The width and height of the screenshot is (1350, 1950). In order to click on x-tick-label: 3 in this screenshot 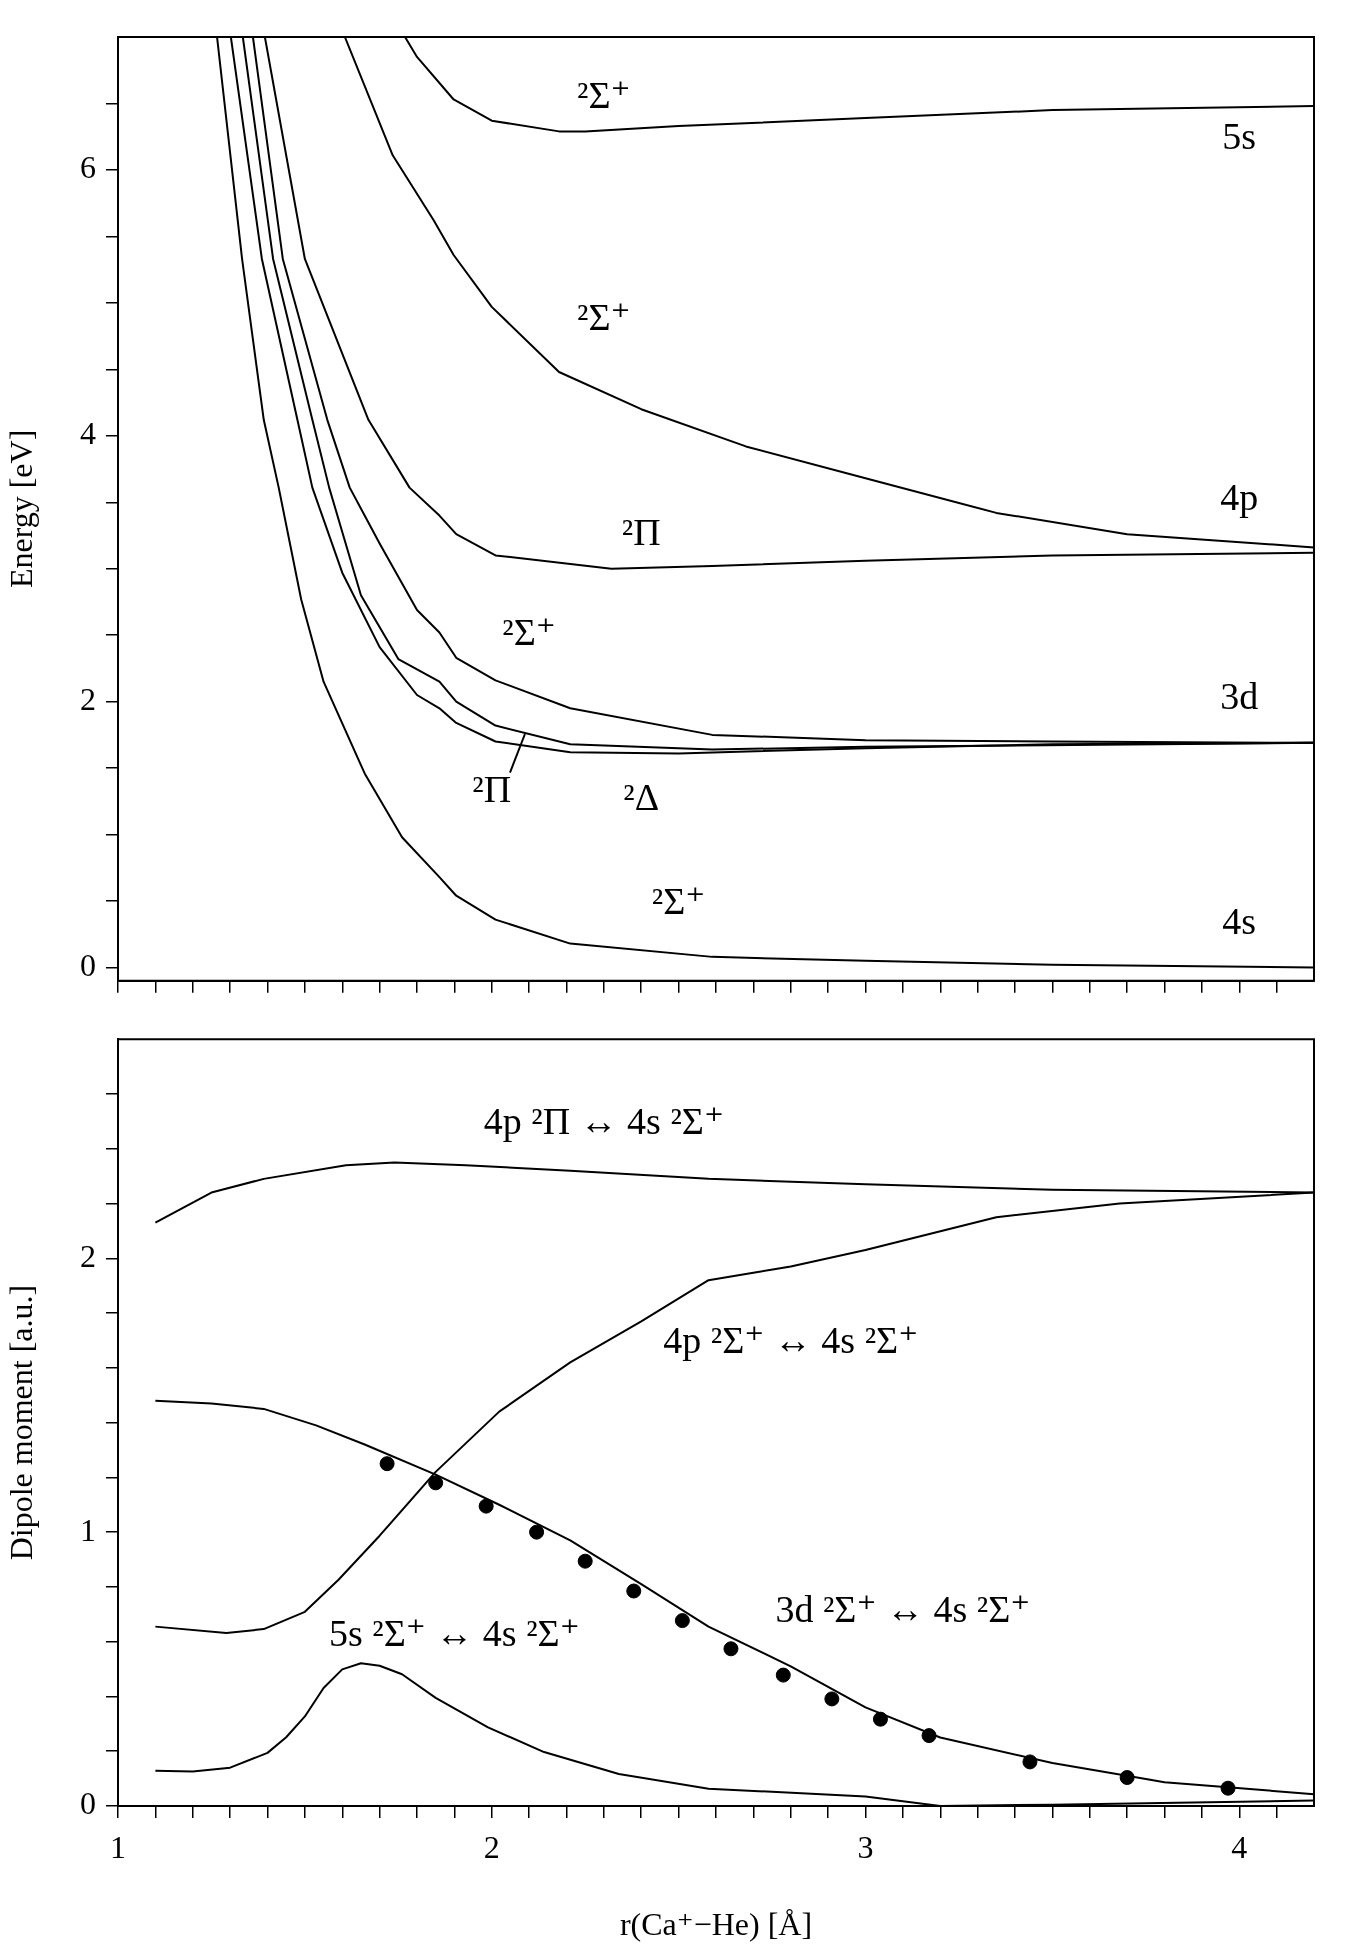, I will do `click(865, 1846)`.